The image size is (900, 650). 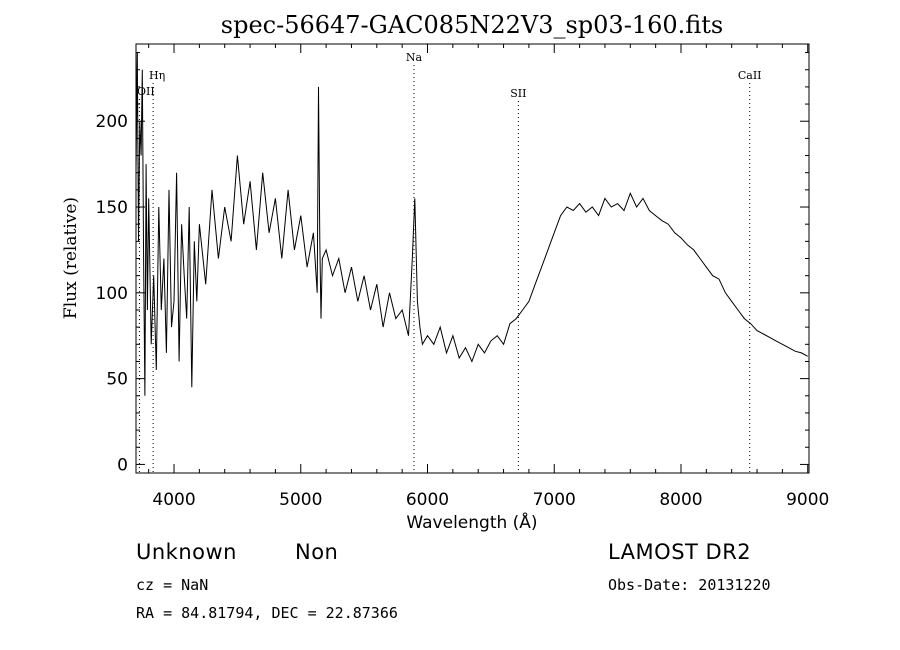 I want to click on obs-date: Obs-Date: 20131220, so click(x=689, y=585).